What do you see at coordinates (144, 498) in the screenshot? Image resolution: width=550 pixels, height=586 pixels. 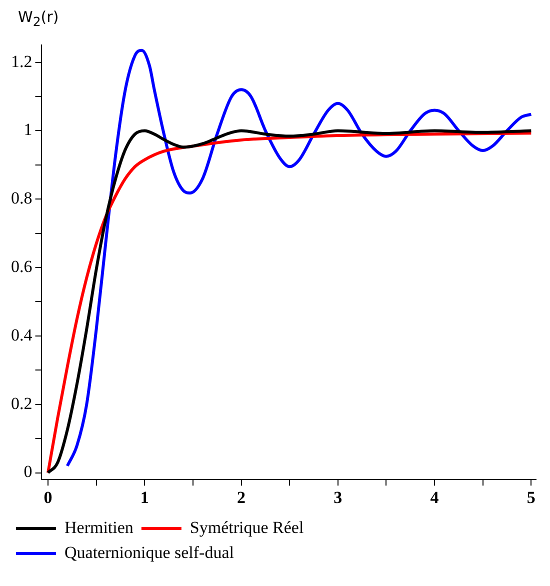 I see `x-tick-label: 1` at bounding box center [144, 498].